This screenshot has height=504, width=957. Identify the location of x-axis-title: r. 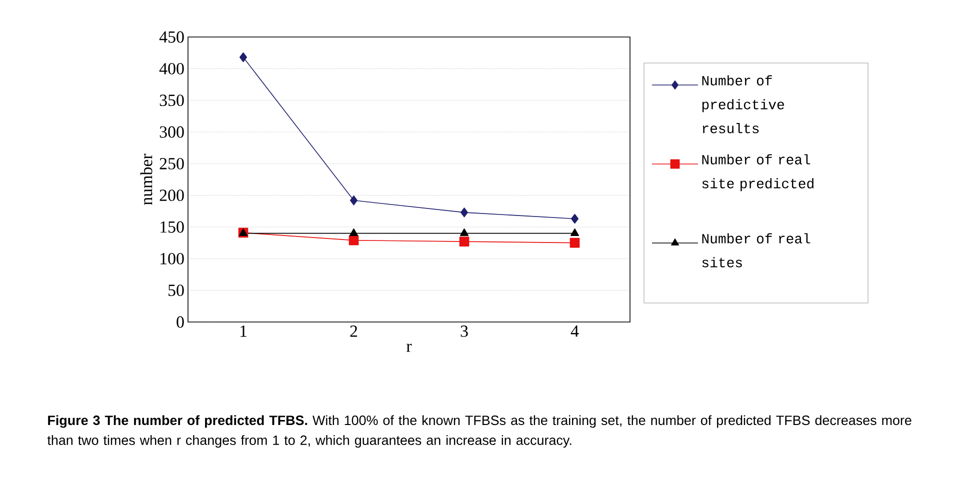
(409, 348).